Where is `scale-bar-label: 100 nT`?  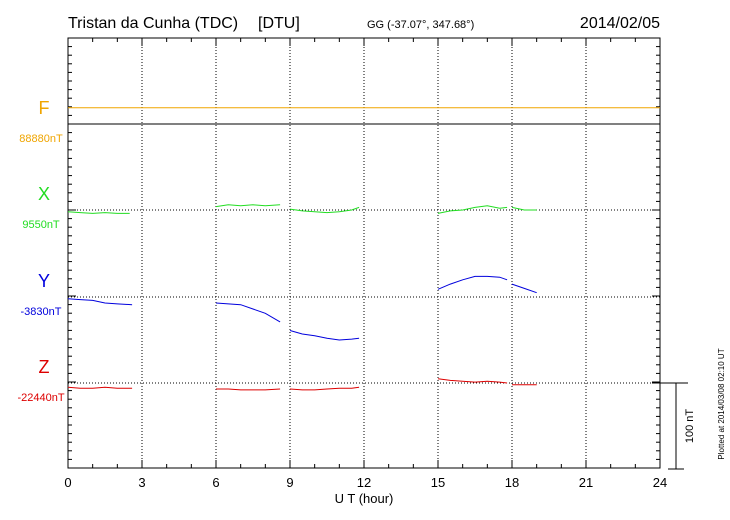
scale-bar-label: 100 nT is located at coordinates (690, 426).